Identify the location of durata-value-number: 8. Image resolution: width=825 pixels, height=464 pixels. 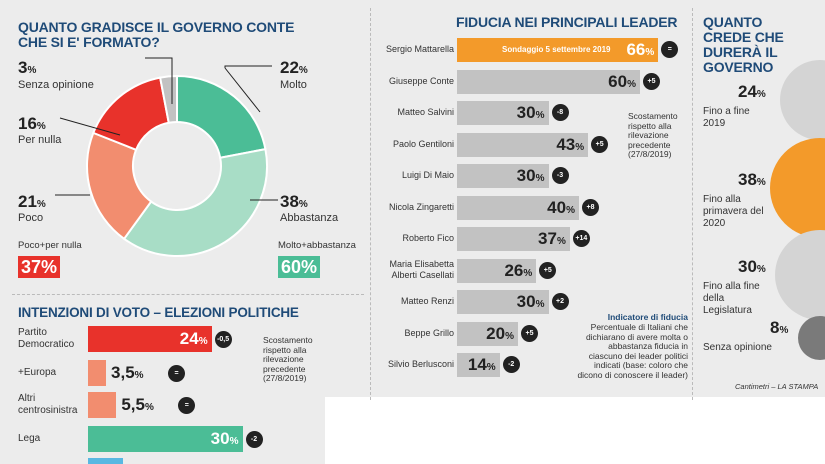
(775, 327).